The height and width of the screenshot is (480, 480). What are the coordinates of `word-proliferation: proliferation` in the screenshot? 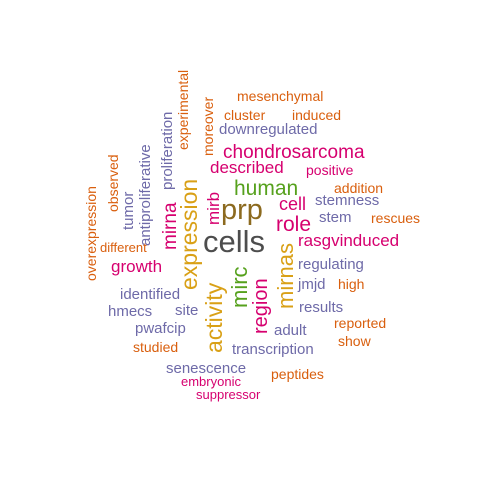 It's located at (167, 150).